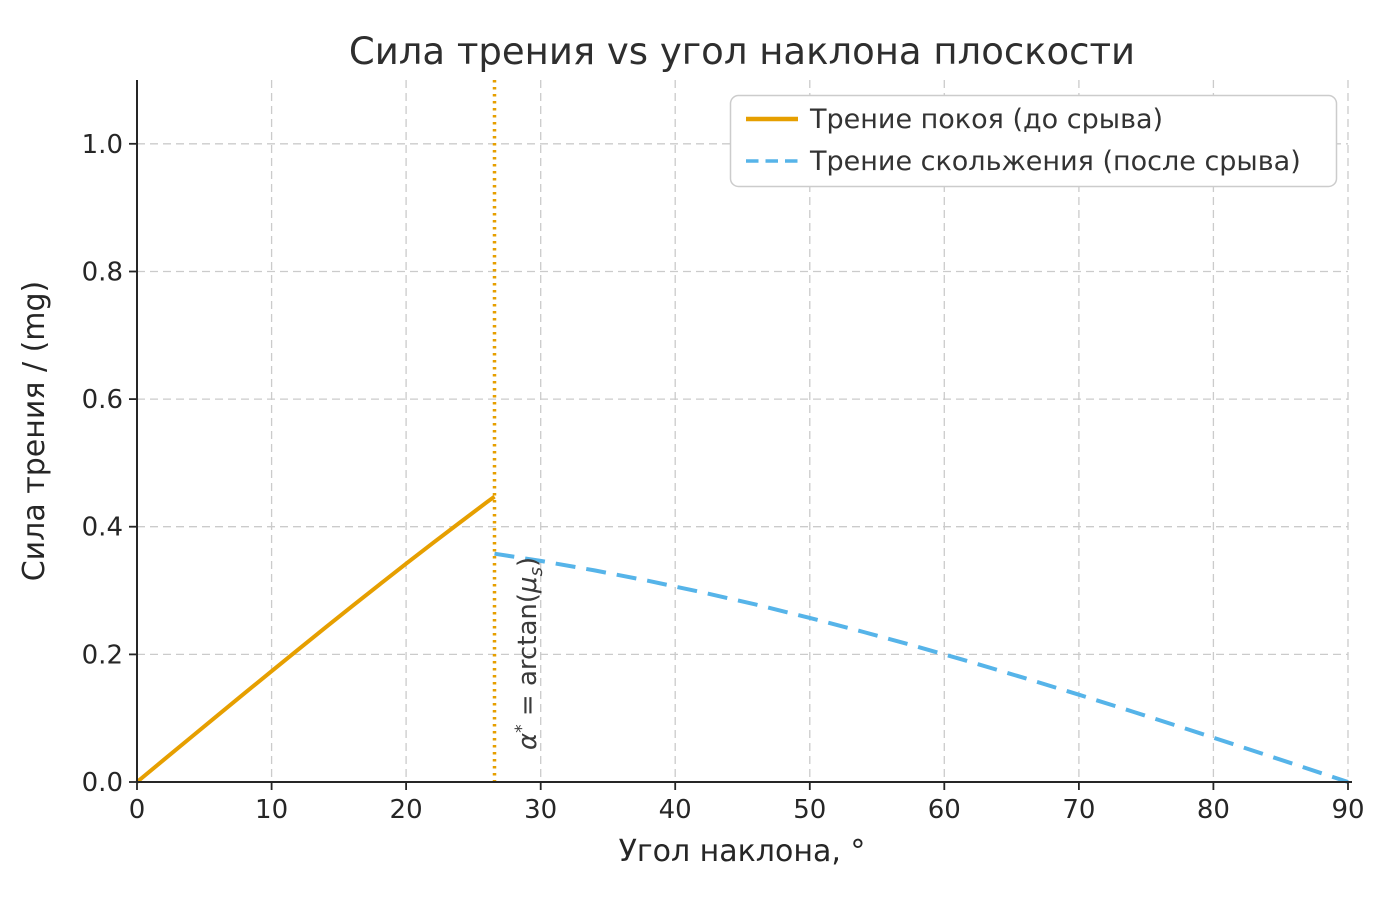  Describe the element at coordinates (809, 810) in the screenshot. I see `x-tick-label: 50` at that location.